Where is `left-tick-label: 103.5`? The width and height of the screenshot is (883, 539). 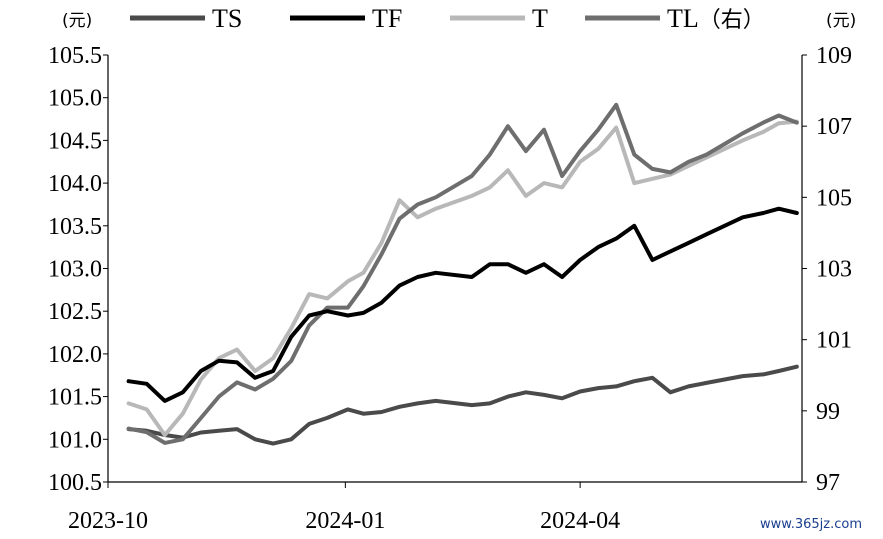
left-tick-label: 103.5 is located at coordinates (75, 227).